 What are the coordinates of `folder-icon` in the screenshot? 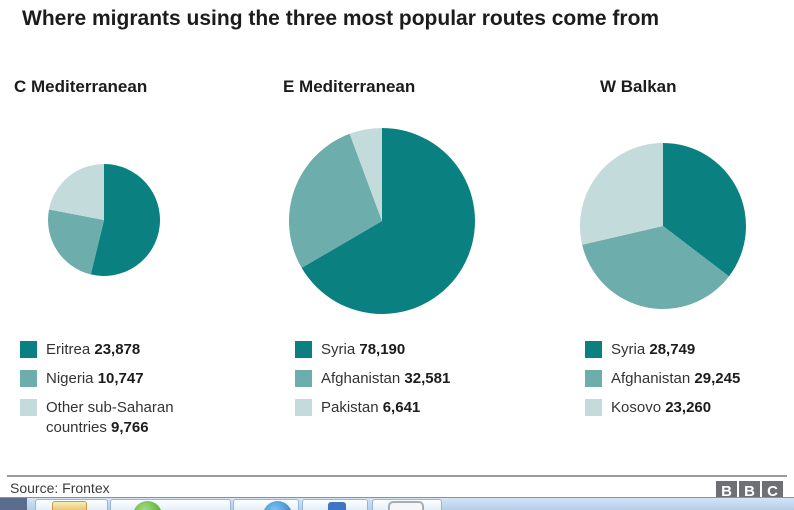 It's located at (69, 505).